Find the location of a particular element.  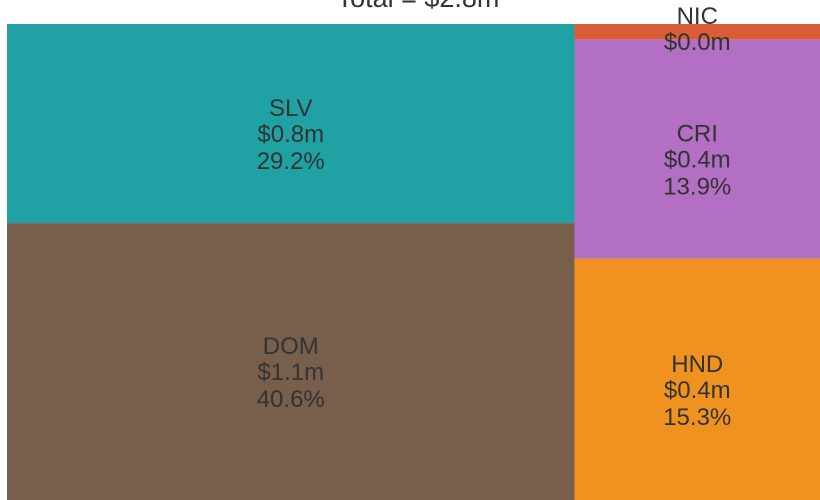

tile-label: CRI is located at coordinates (697, 134).